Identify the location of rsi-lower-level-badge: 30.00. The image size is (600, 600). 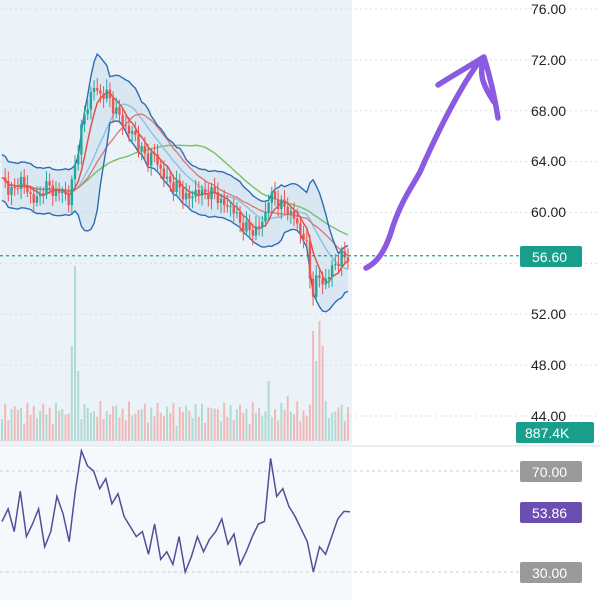
(551, 572).